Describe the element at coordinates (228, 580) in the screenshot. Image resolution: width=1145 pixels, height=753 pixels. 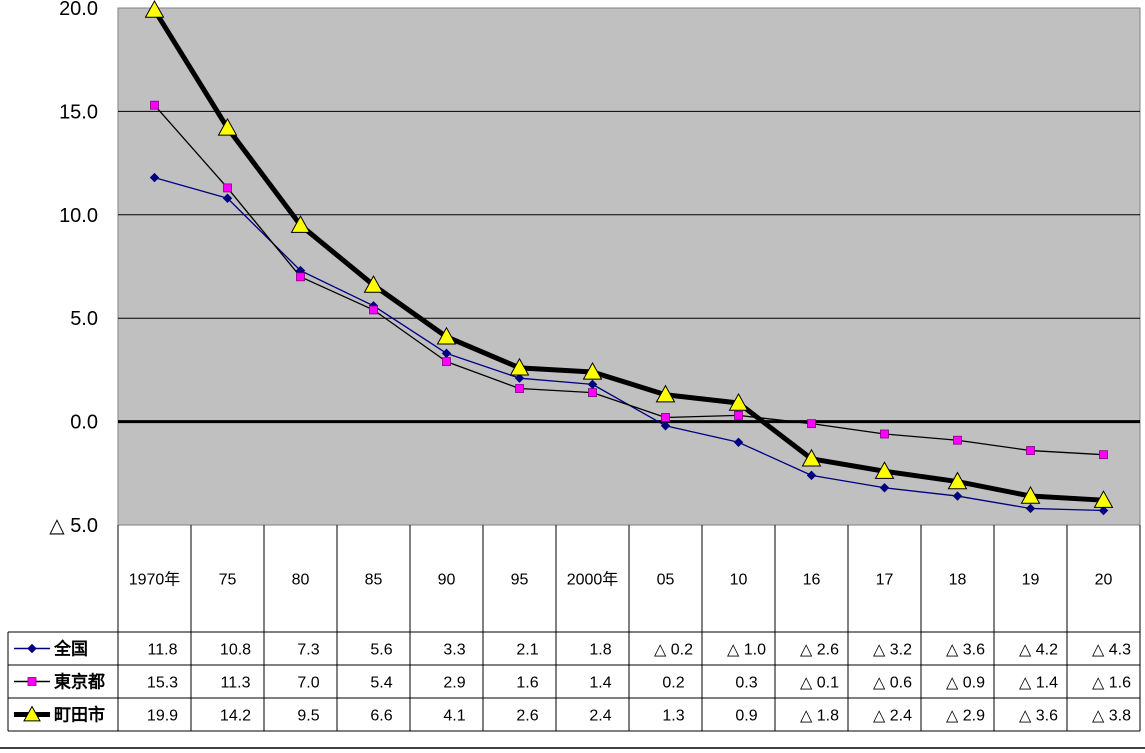
I see `x-category-label: 75` at that location.